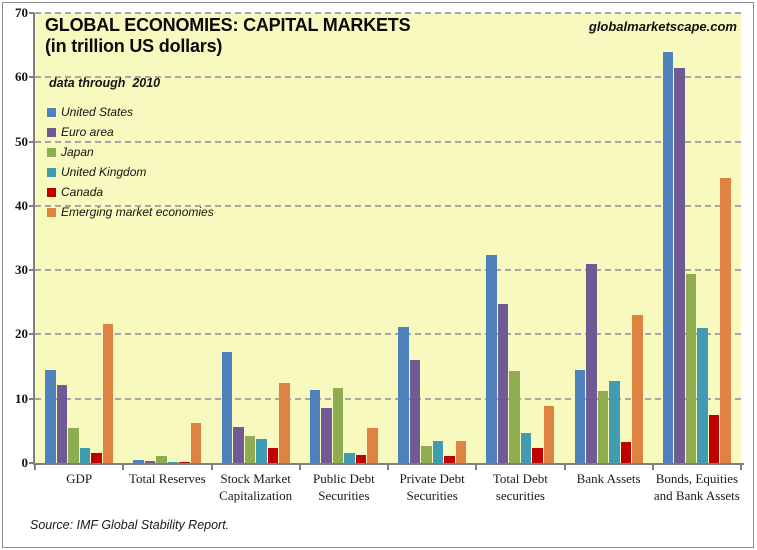  What do you see at coordinates (273, 455) in the screenshot?
I see `bar-canada-stock-market-capitalization` at bounding box center [273, 455].